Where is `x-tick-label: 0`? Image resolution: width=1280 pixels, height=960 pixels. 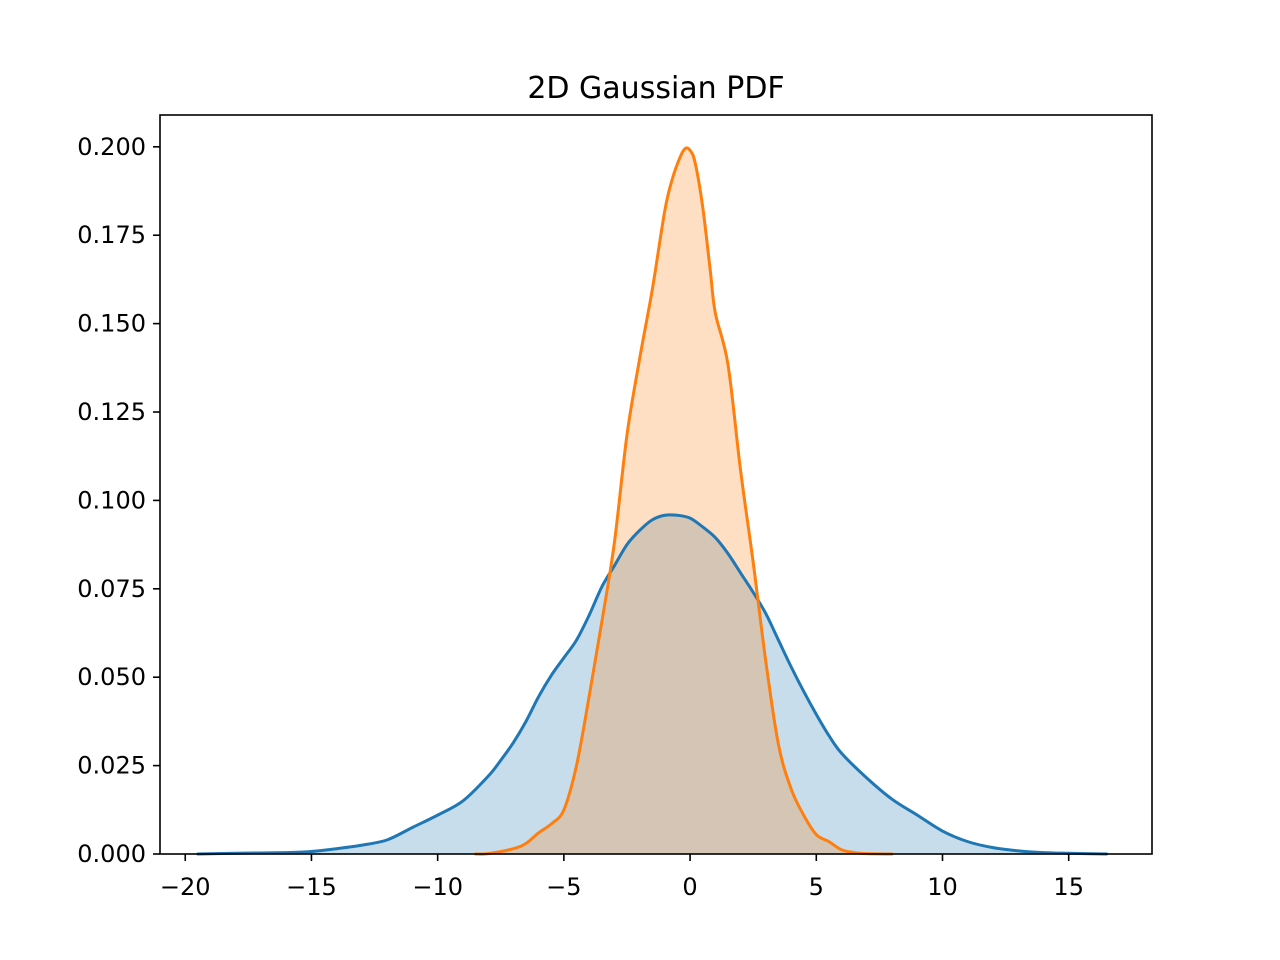 x-tick-label: 0 is located at coordinates (689, 887).